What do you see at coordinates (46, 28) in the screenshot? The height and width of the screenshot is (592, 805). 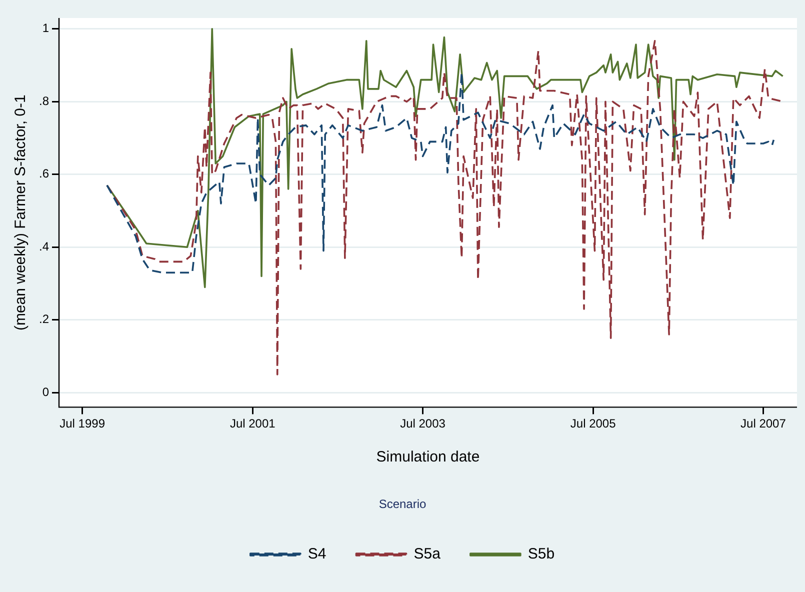 I see `y-tick-label: 1` at bounding box center [46, 28].